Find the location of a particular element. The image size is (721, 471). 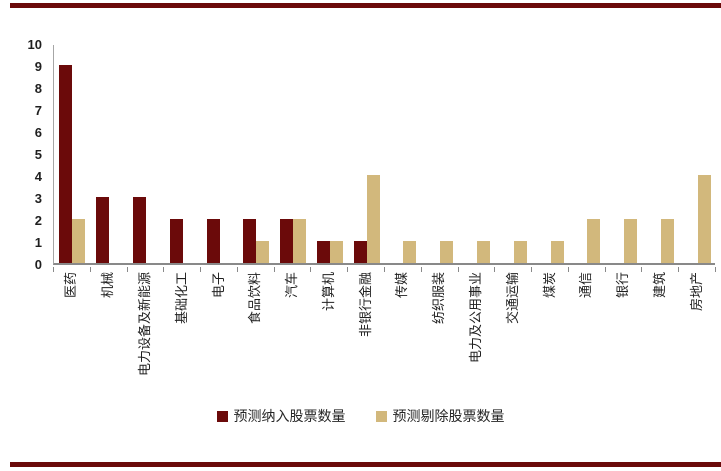

x-axis-label: 医药 is located at coordinates (71, 285).